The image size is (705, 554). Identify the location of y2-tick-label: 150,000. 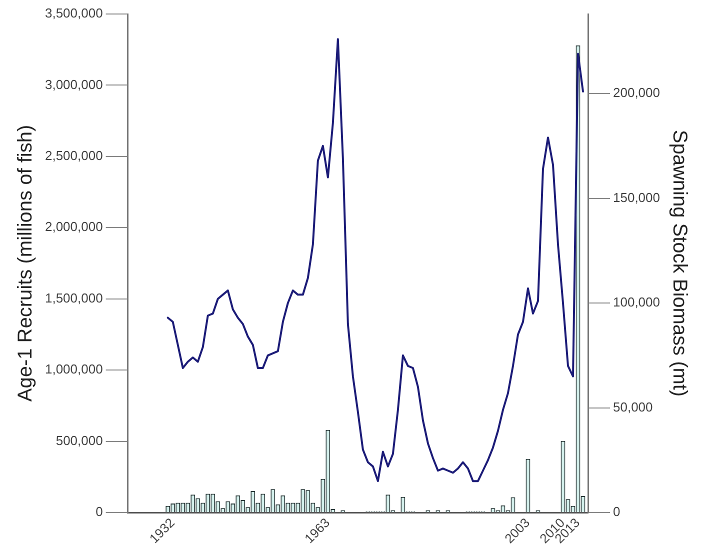
(636, 197).